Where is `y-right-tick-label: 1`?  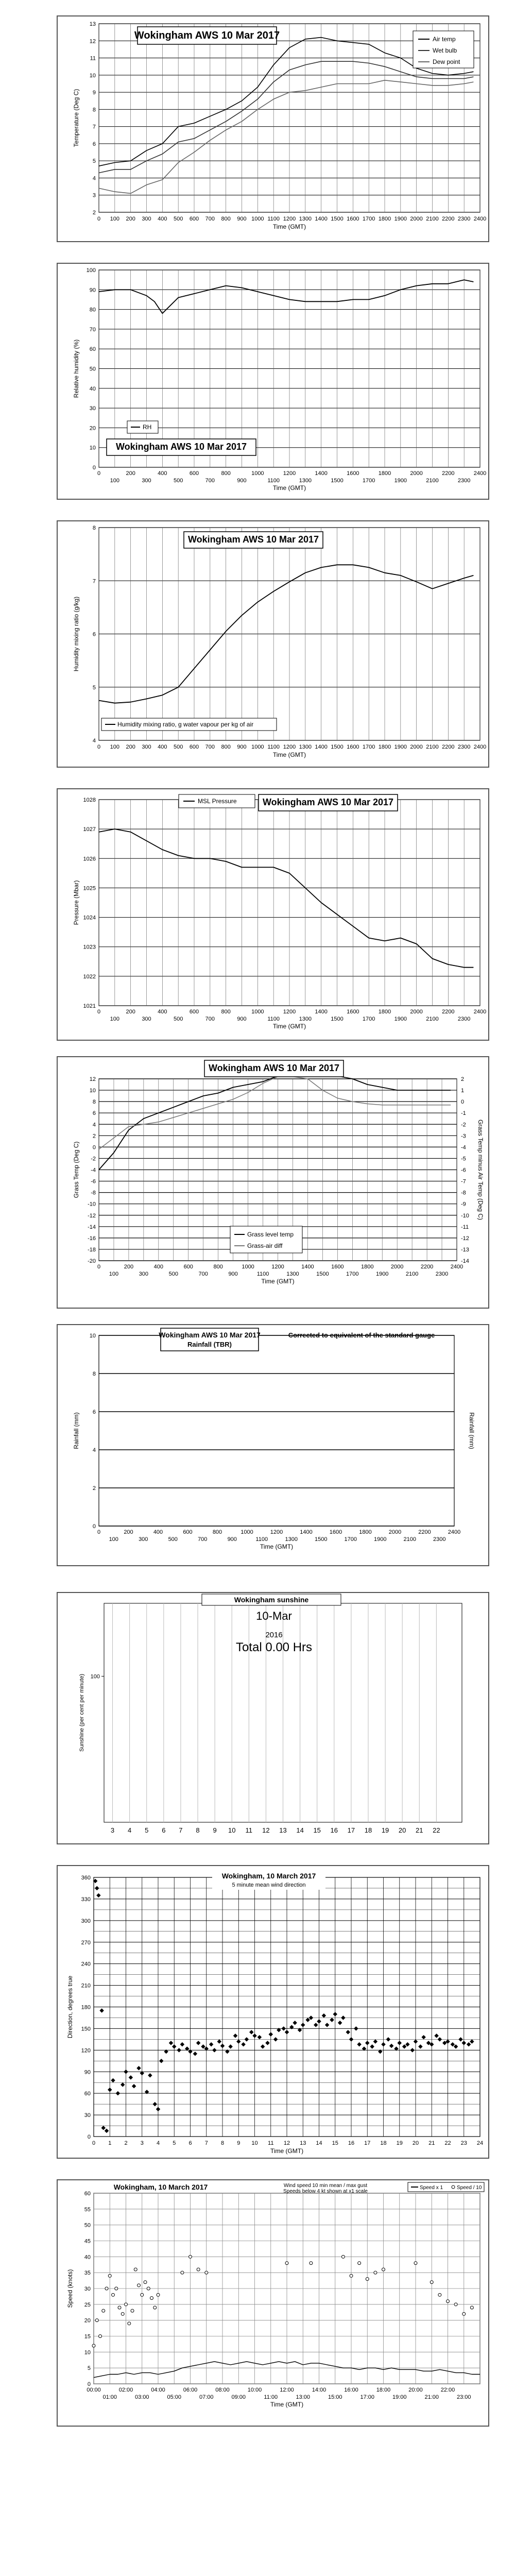 y-right-tick-label: 1 is located at coordinates (462, 1091).